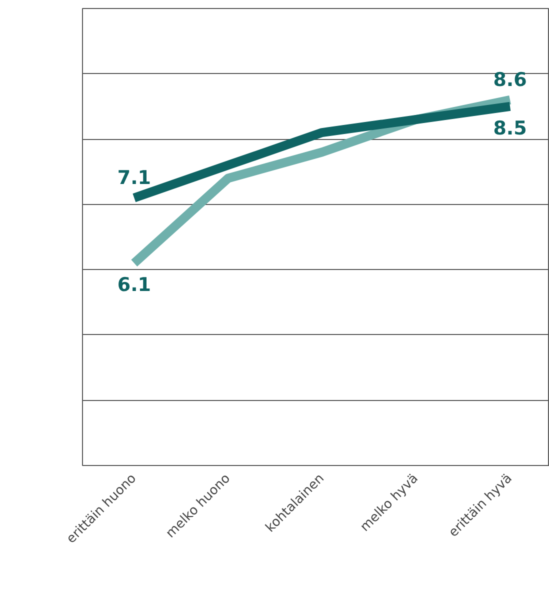 This screenshot has width=549, height=605. I want to click on data-label: 7.1, so click(134, 177).